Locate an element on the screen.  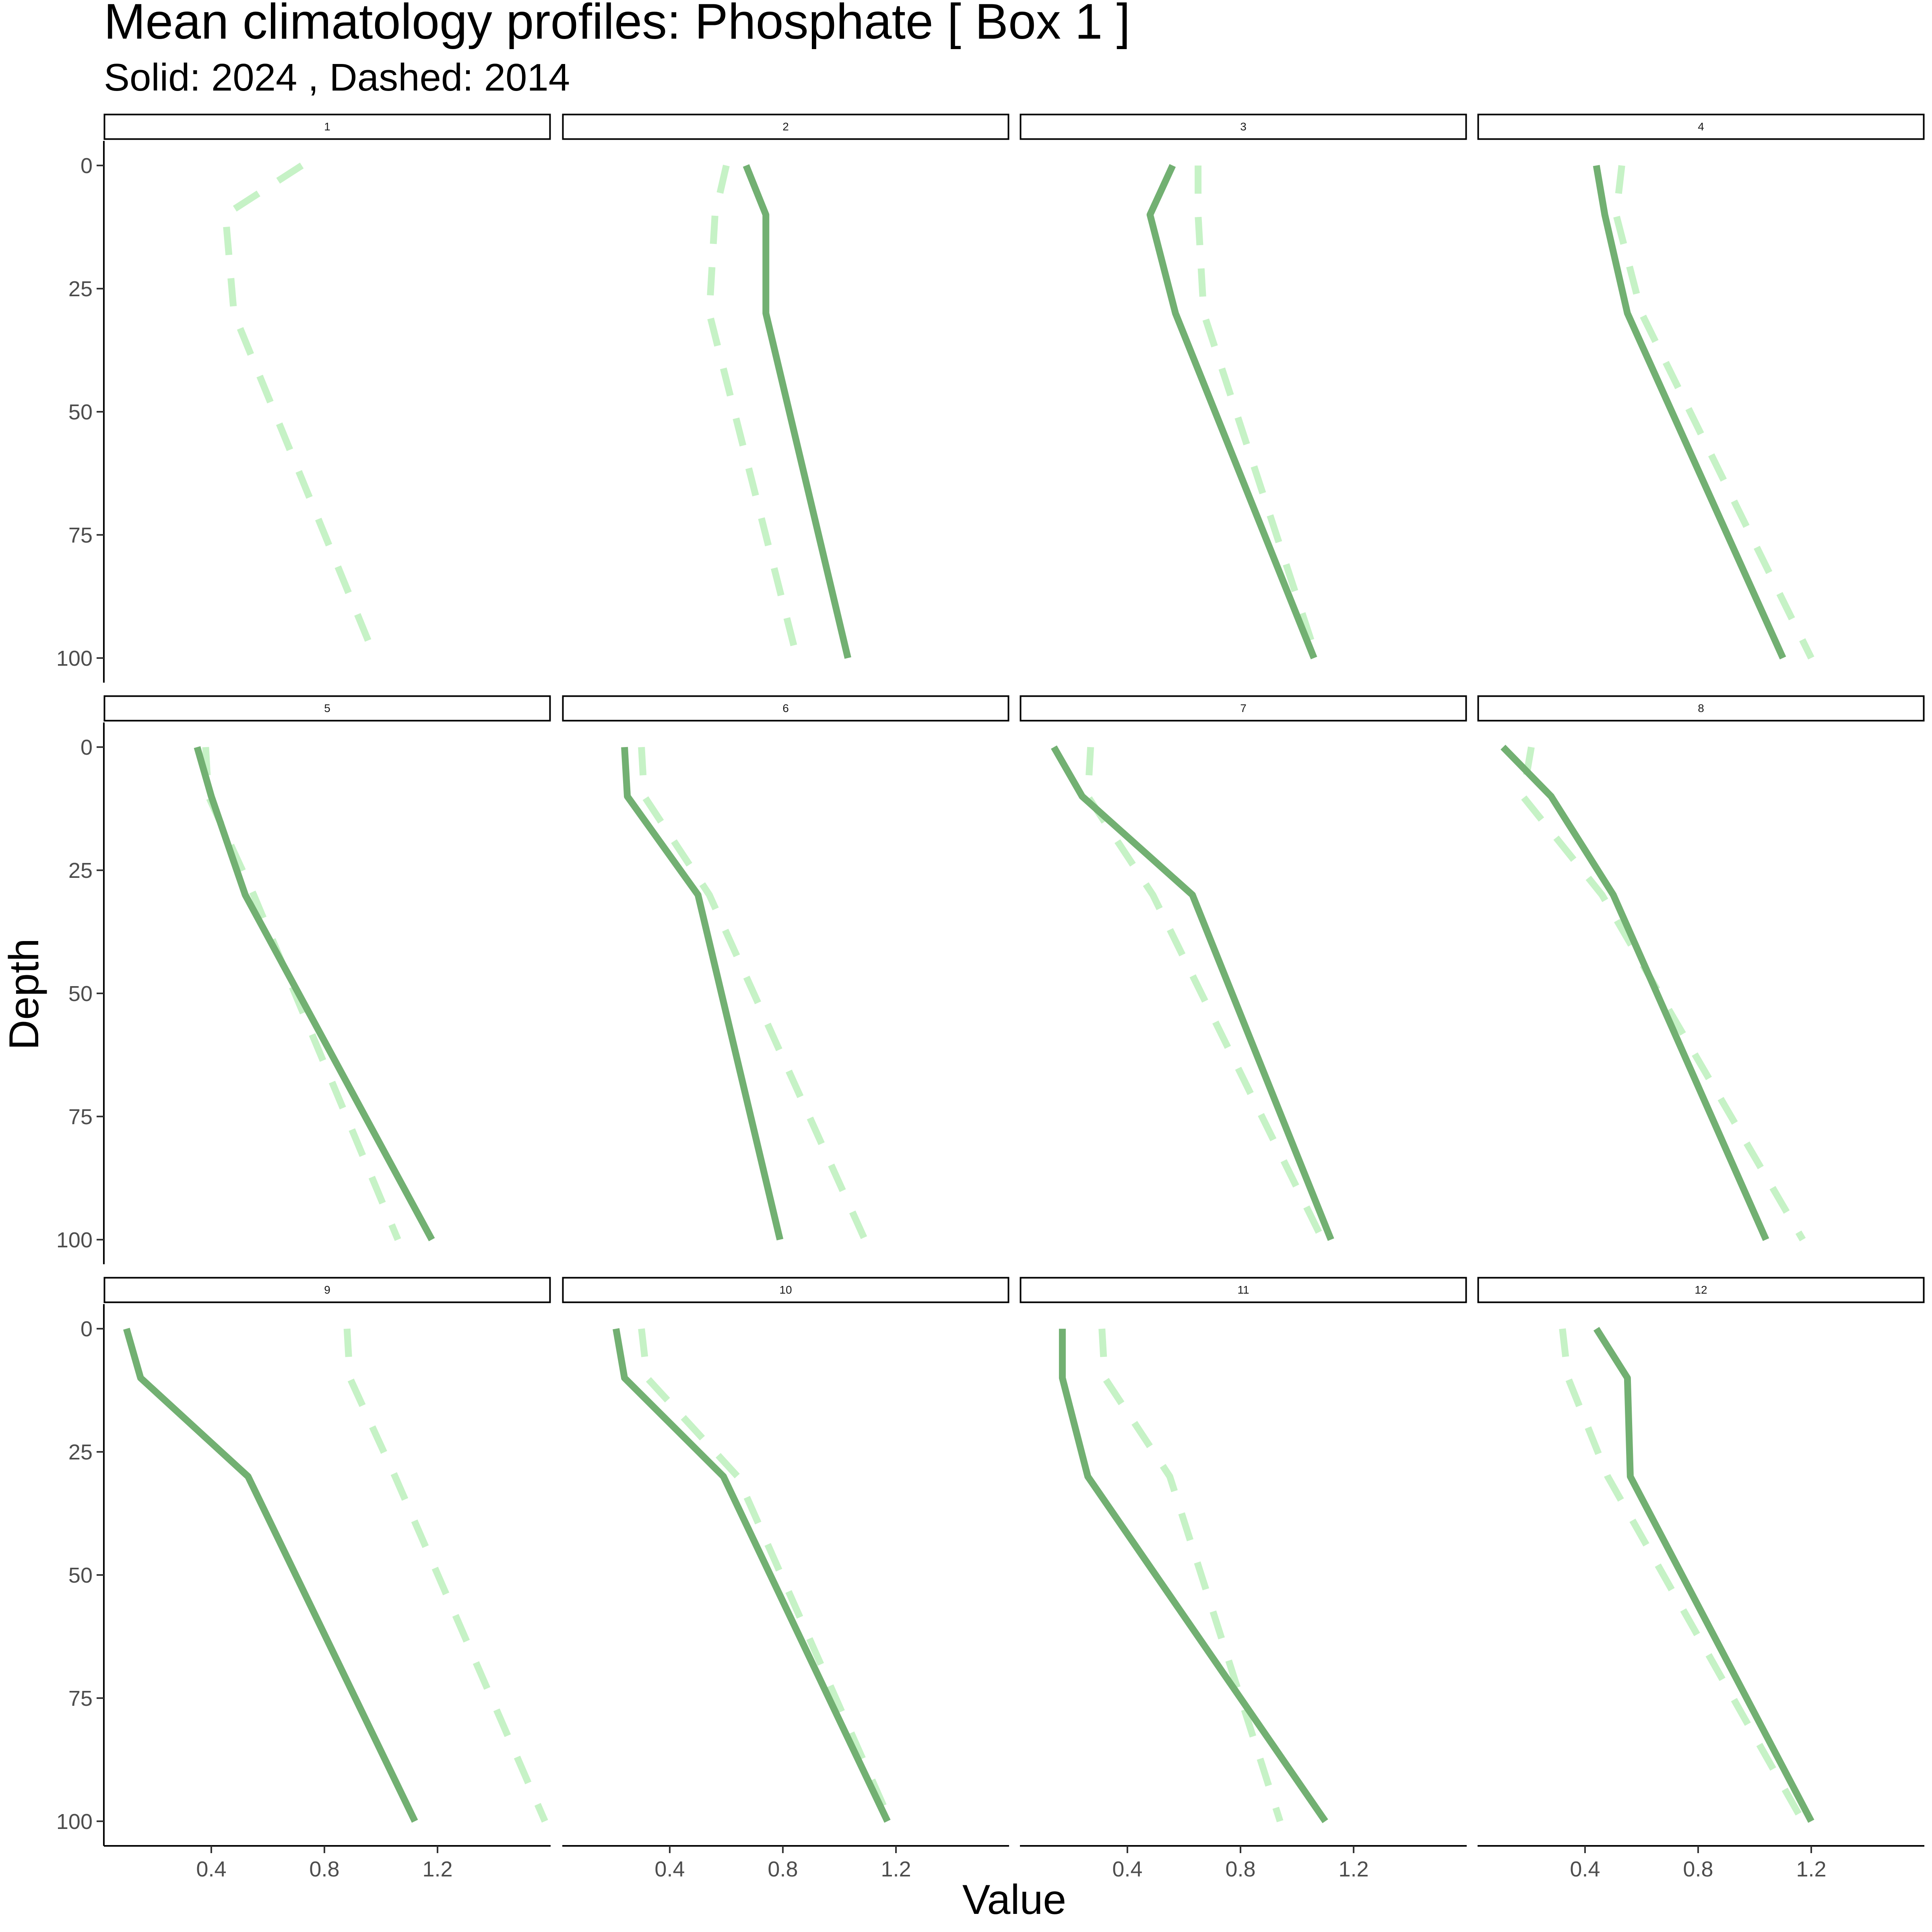
facet-strip-label: 12 is located at coordinates (1701, 1290).